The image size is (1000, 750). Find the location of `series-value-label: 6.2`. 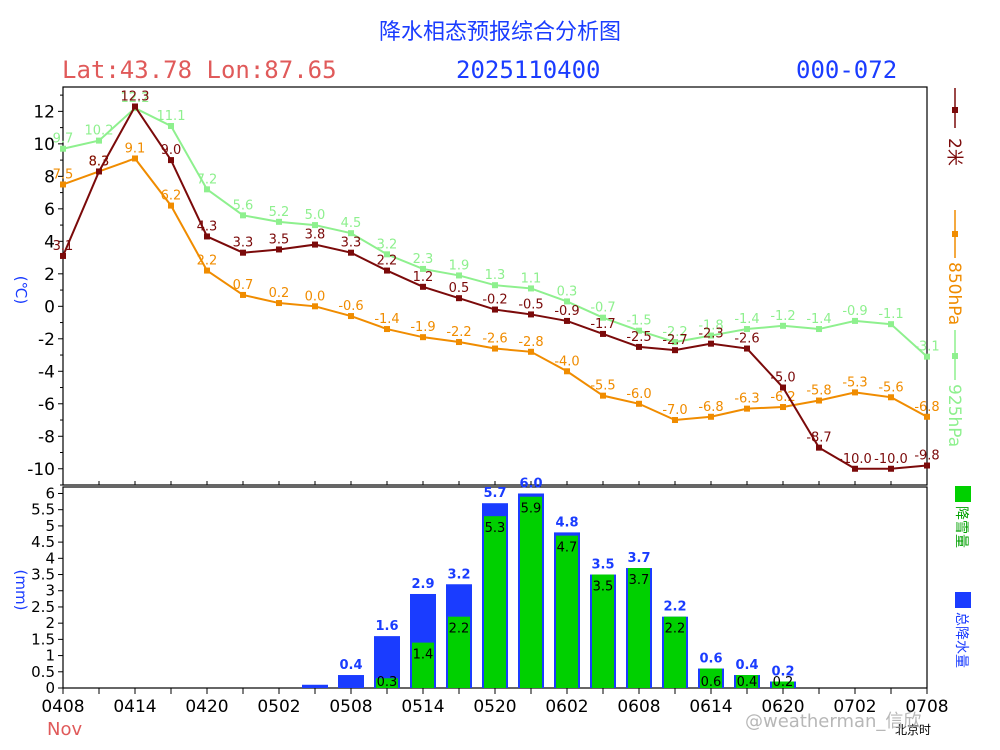

series-value-label: 6.2 is located at coordinates (171, 196).